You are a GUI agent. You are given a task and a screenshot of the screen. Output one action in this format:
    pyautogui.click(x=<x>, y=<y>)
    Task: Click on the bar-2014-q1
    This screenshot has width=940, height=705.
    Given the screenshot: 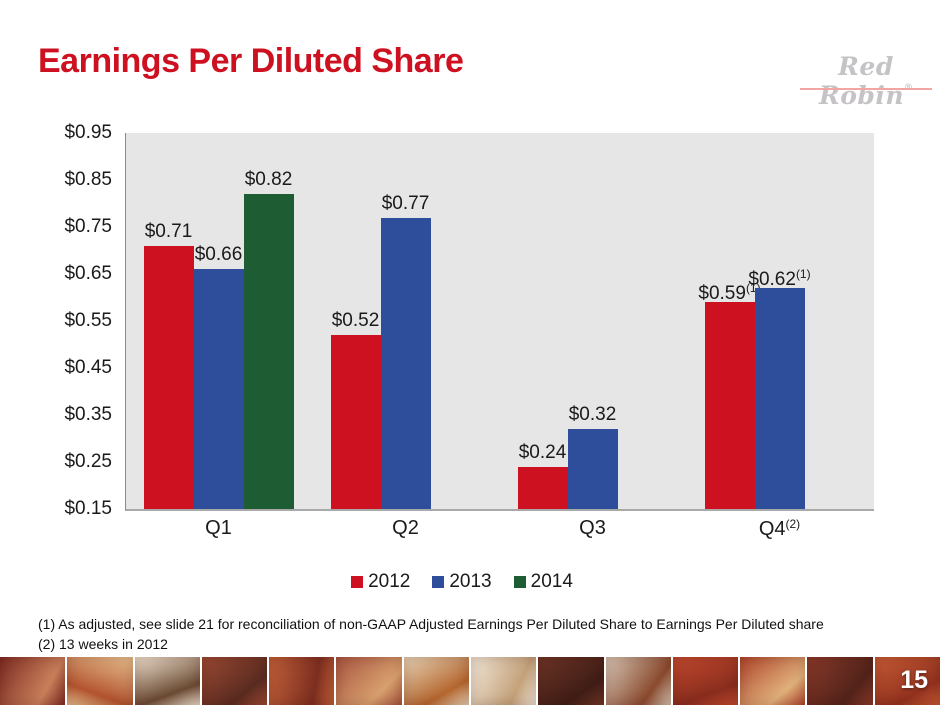 What is the action you would take?
    pyautogui.click(x=268, y=351)
    